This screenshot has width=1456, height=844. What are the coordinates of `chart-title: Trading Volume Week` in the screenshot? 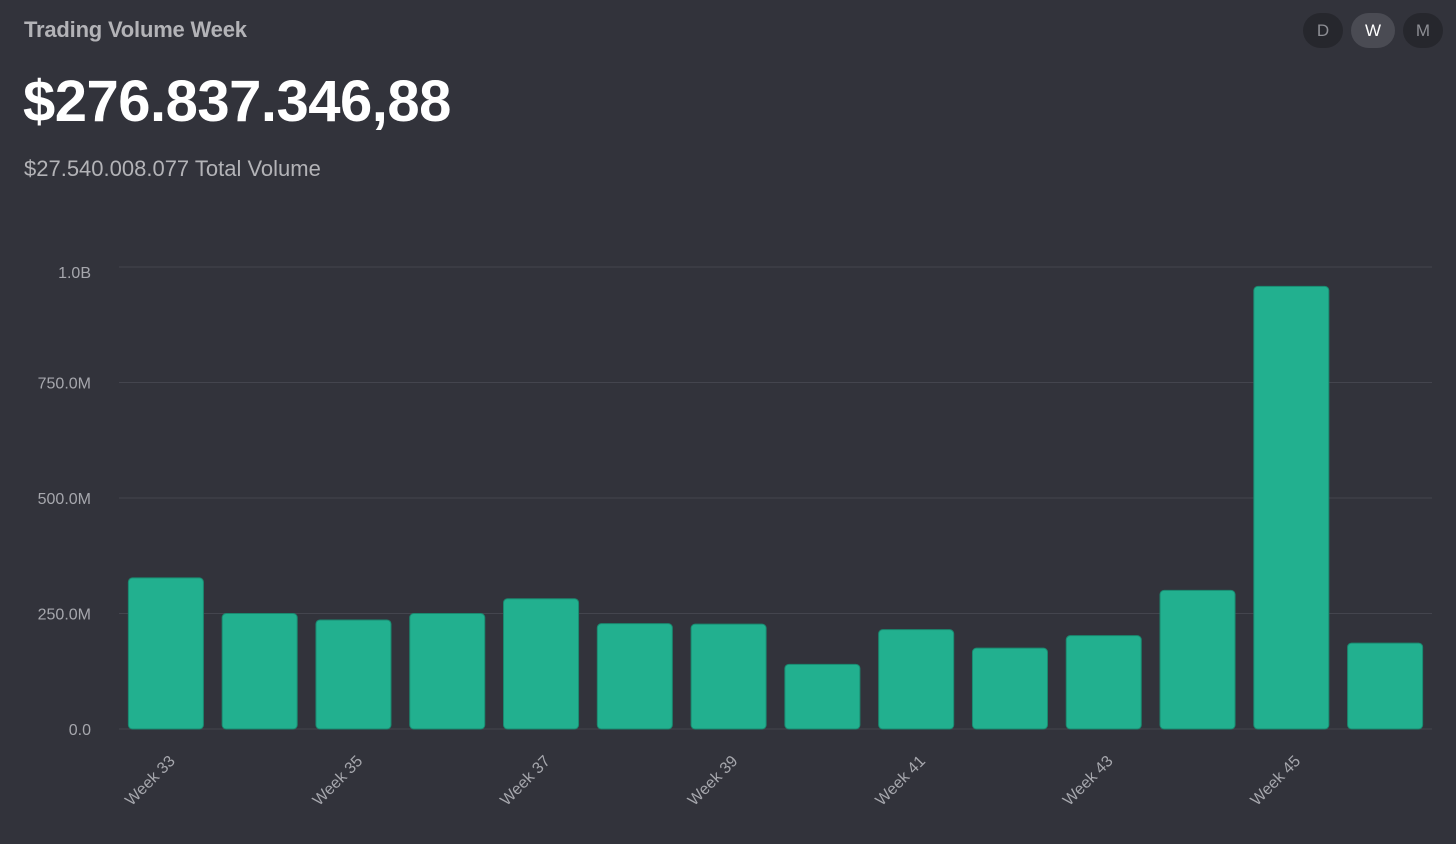 It's located at (135, 29).